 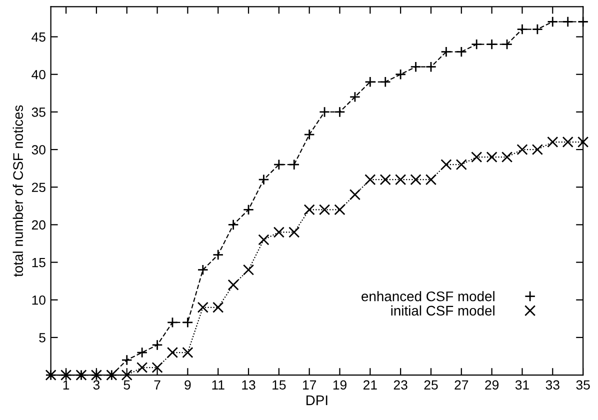 I want to click on y-tick-label: 40, so click(x=39, y=75).